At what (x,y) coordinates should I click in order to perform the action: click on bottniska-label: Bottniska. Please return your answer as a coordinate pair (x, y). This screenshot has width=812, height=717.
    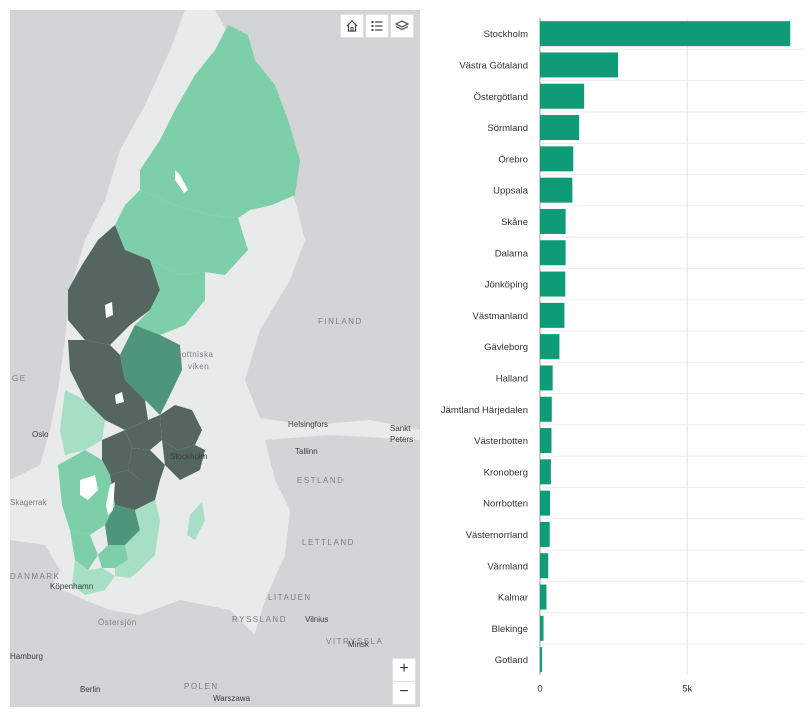
    Looking at the image, I should click on (195, 354).